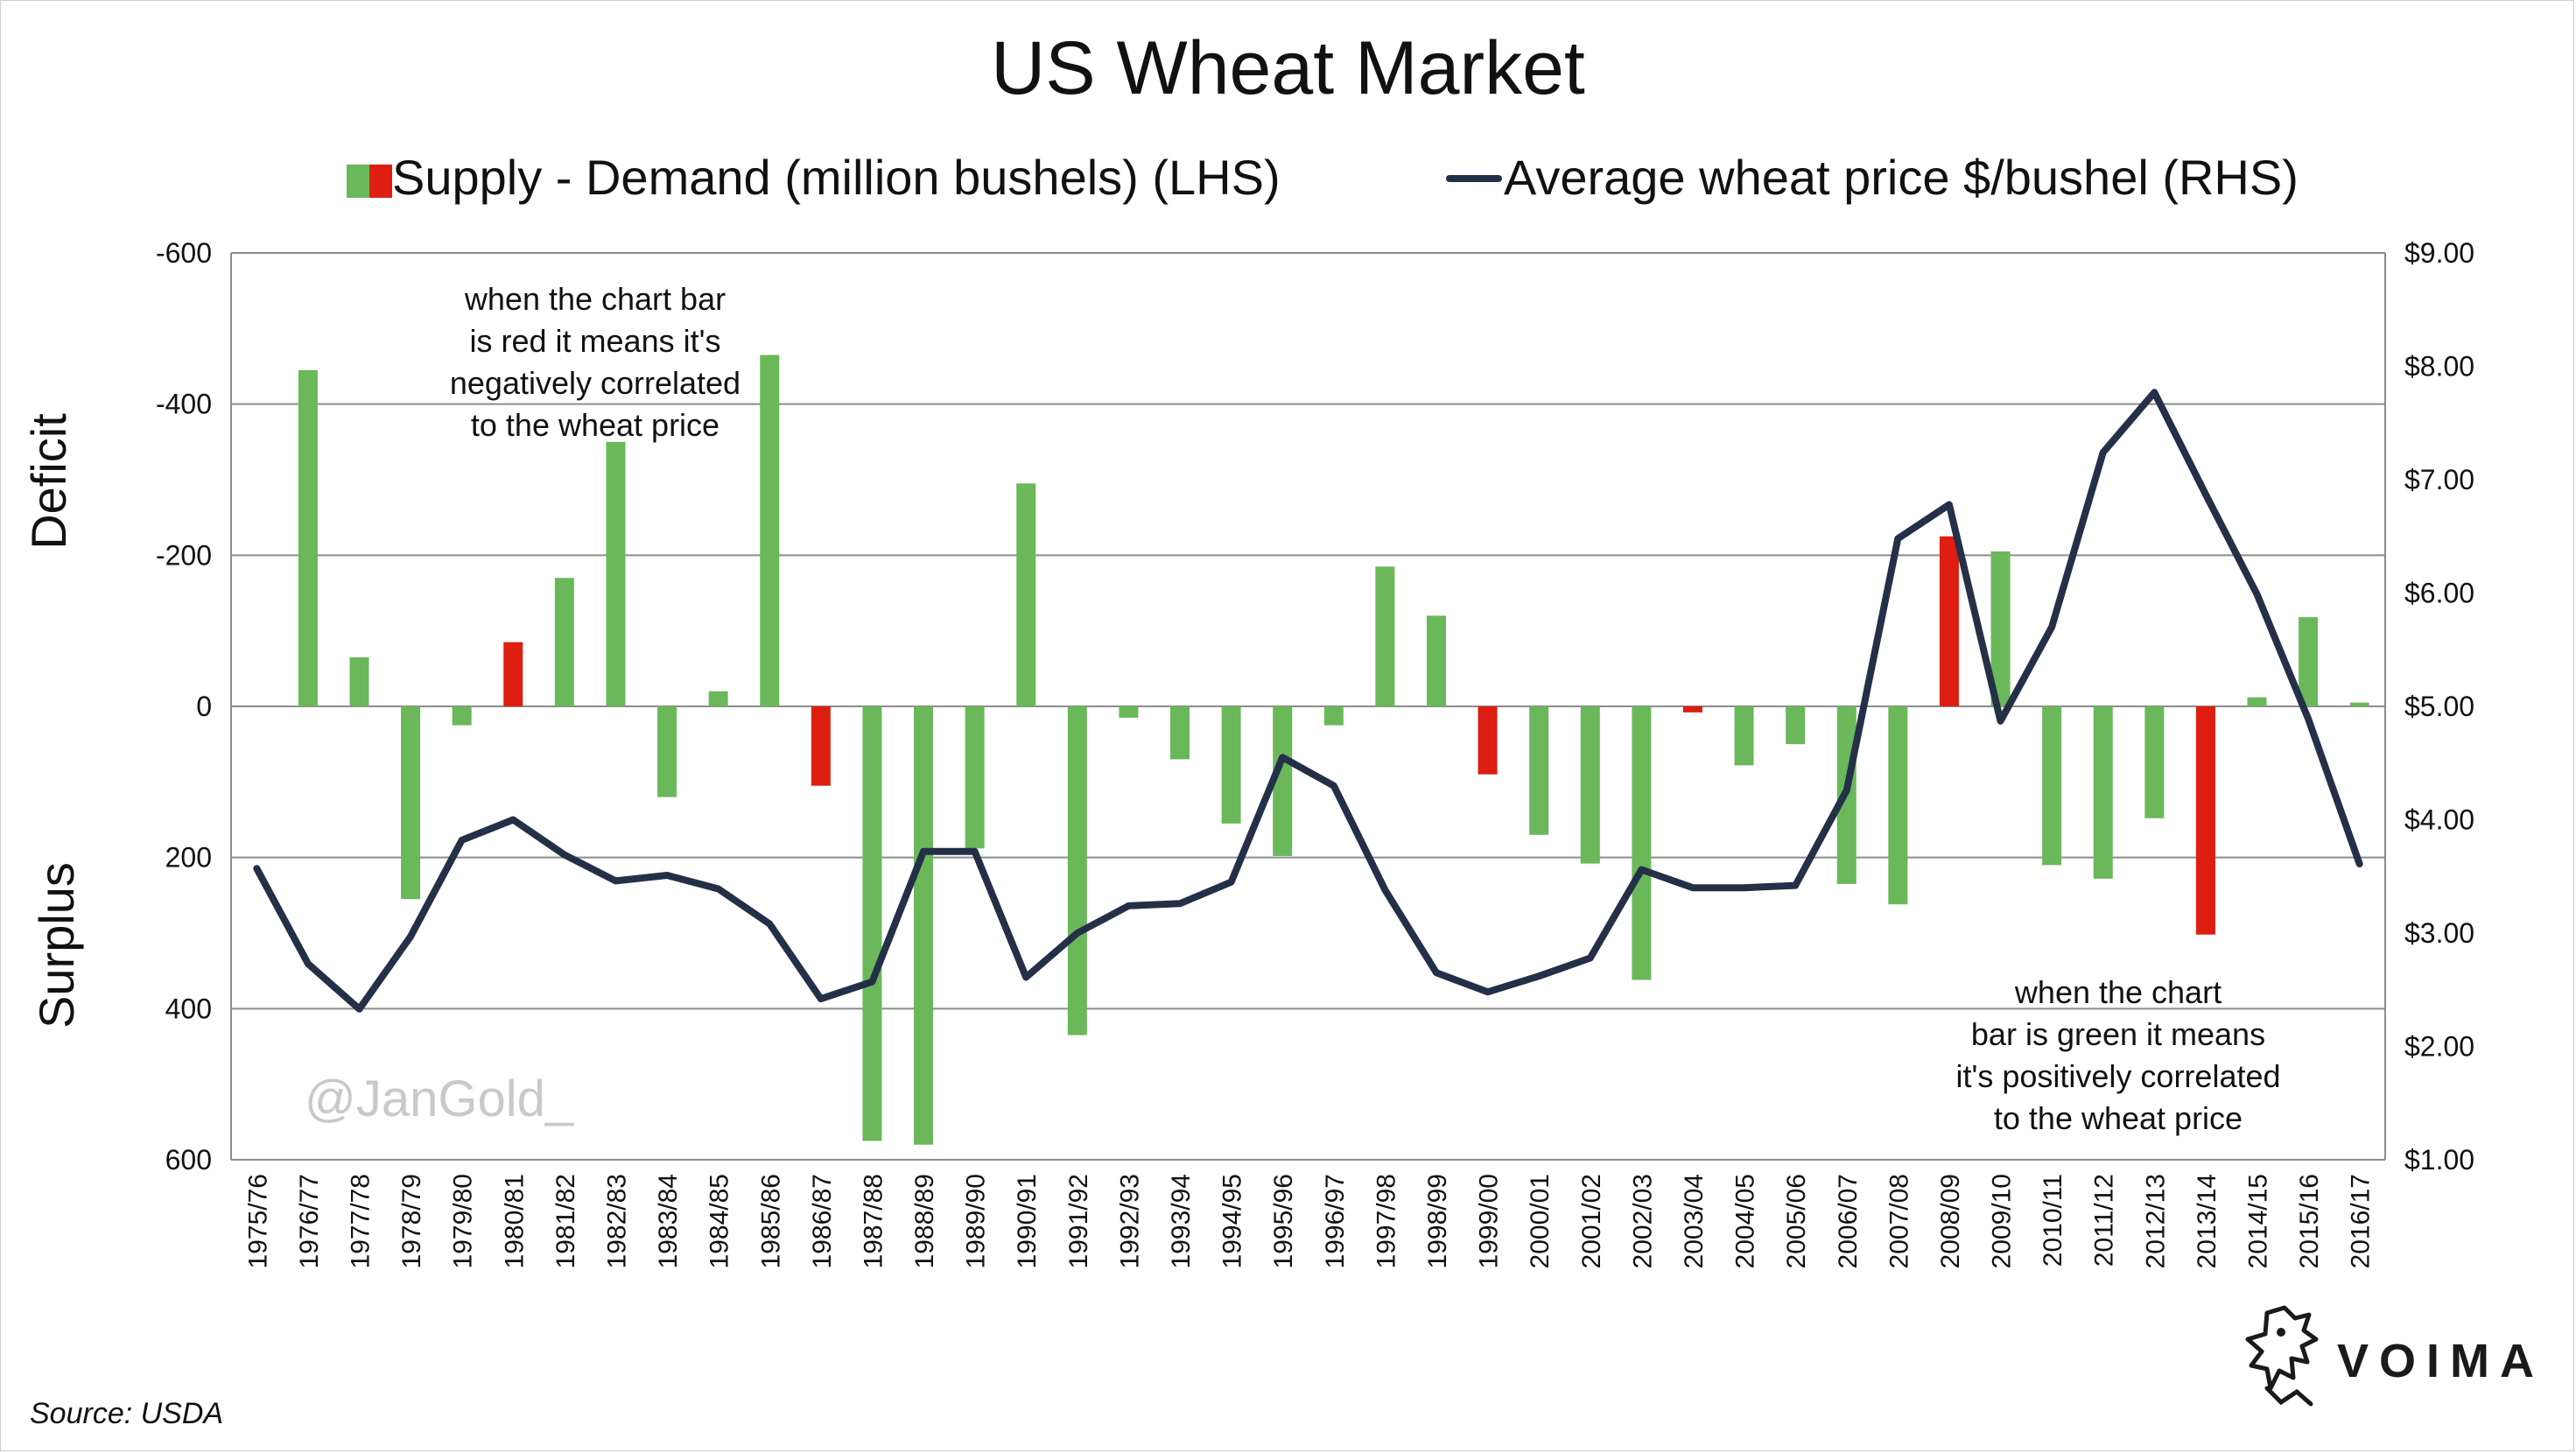 This screenshot has height=1453, width=2576. What do you see at coordinates (411, 1221) in the screenshot?
I see `category-label: 1978/79` at bounding box center [411, 1221].